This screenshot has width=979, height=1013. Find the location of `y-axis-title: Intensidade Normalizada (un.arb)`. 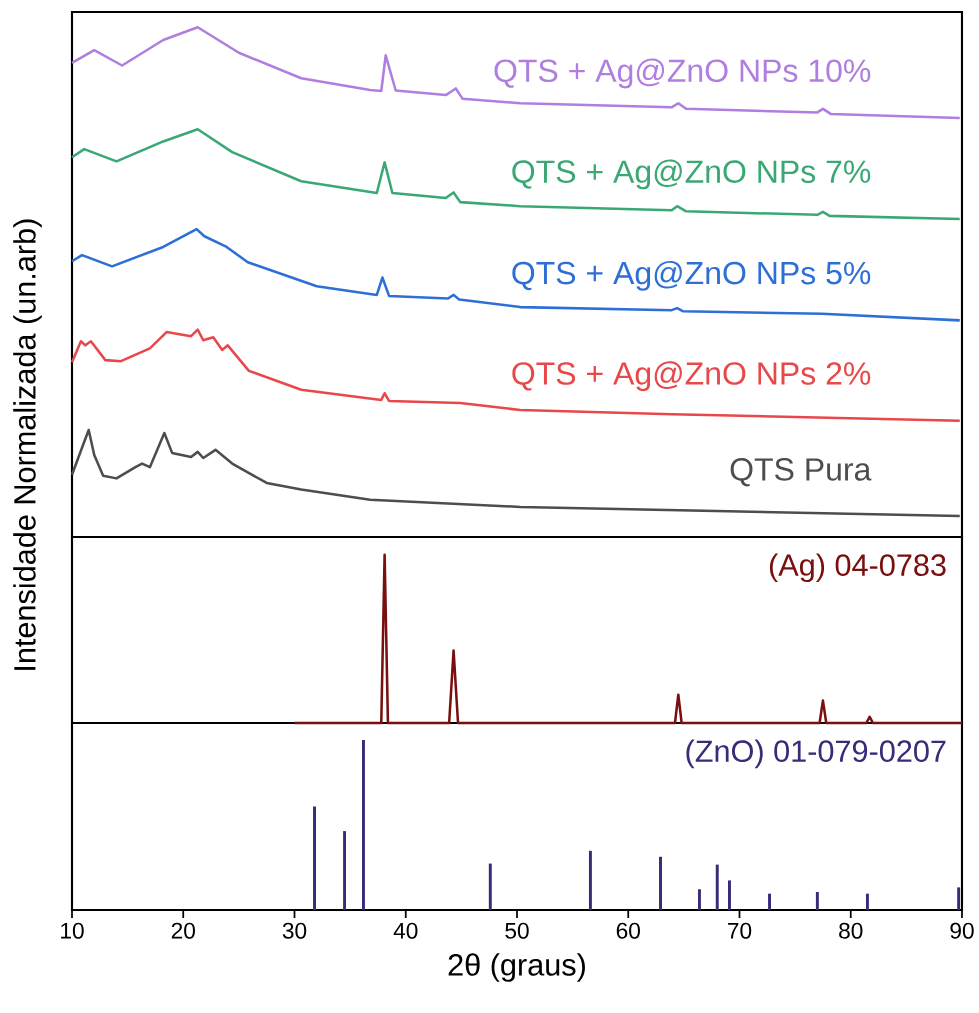

y-axis-title: Intensidade Normalizada (un.arb) is located at coordinates (27, 444).